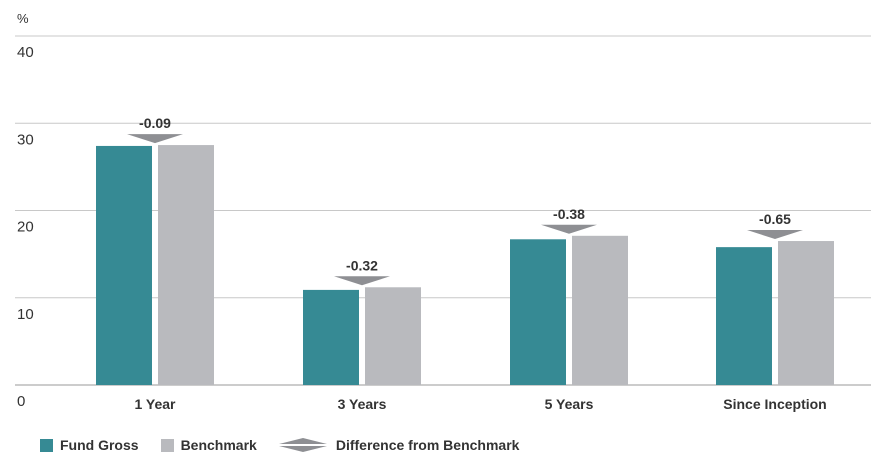  What do you see at coordinates (218, 445) in the screenshot?
I see `legend-label-benchmark: Benchmark` at bounding box center [218, 445].